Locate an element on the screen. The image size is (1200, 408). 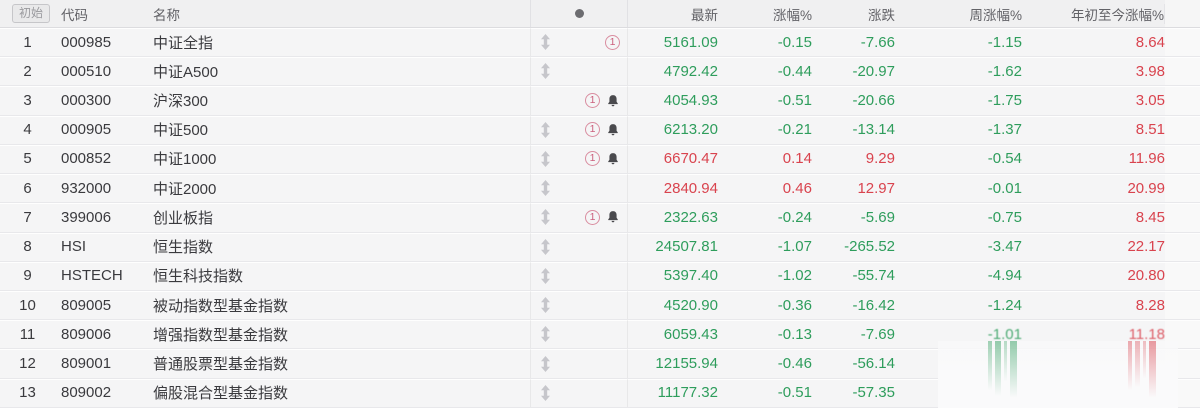
latest-value: 2840.94 is located at coordinates (690, 188).